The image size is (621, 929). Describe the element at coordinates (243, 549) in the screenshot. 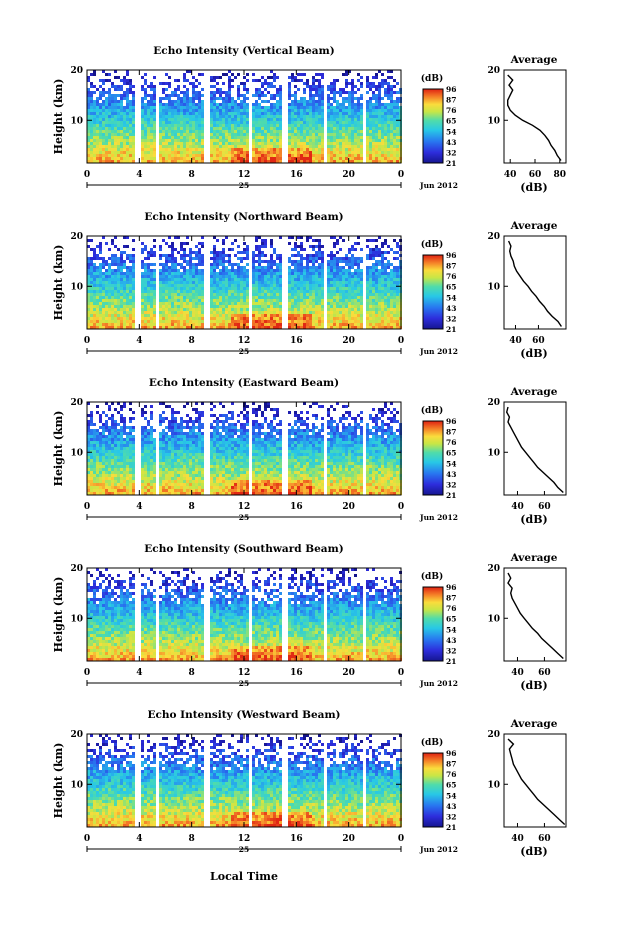

I see `panel-title: Echo Intensity (Southward Beam)` at that location.